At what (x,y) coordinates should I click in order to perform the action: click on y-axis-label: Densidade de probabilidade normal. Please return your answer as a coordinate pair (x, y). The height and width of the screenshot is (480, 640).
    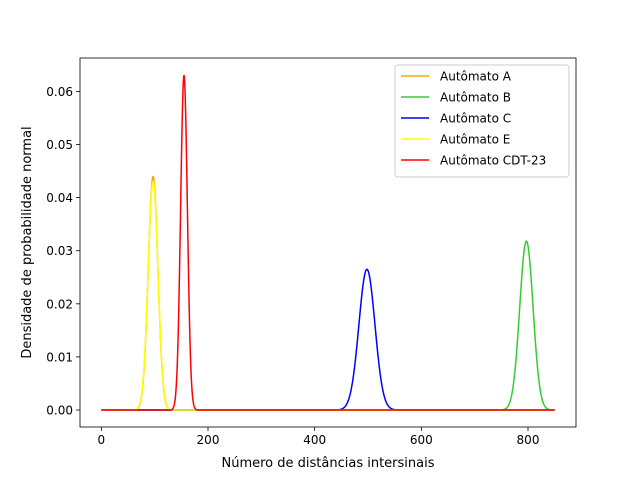
    Looking at the image, I should click on (27, 242).